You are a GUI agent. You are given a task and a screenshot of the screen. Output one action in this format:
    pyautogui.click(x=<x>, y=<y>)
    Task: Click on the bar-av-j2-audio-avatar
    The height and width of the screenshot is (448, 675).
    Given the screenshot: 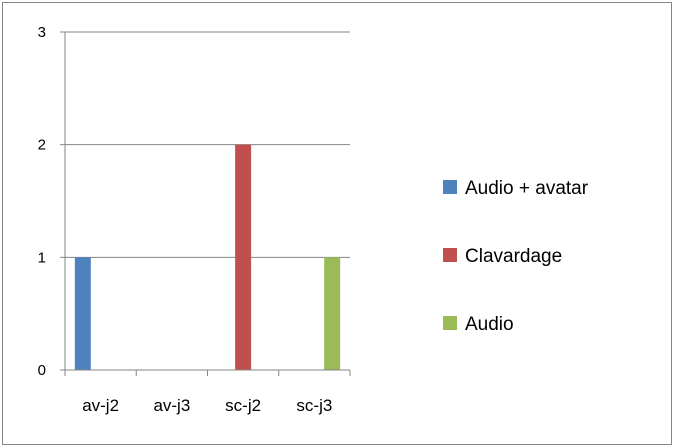 What is the action you would take?
    pyautogui.click(x=82, y=313)
    